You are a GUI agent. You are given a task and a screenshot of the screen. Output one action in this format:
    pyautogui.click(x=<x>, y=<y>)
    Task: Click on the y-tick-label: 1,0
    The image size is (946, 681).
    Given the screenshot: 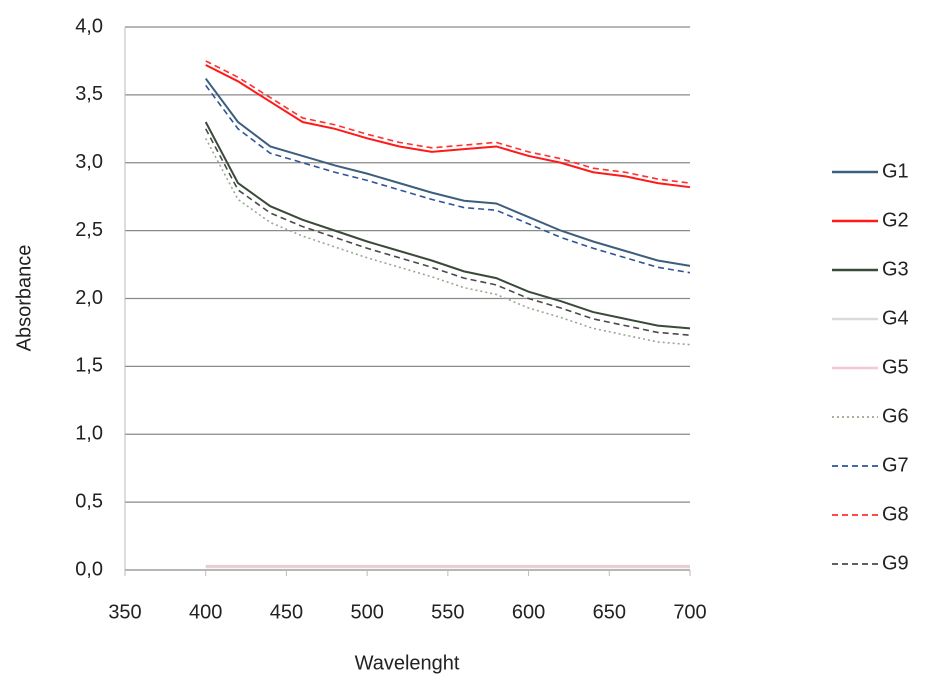 What is the action you would take?
    pyautogui.click(x=89, y=434)
    